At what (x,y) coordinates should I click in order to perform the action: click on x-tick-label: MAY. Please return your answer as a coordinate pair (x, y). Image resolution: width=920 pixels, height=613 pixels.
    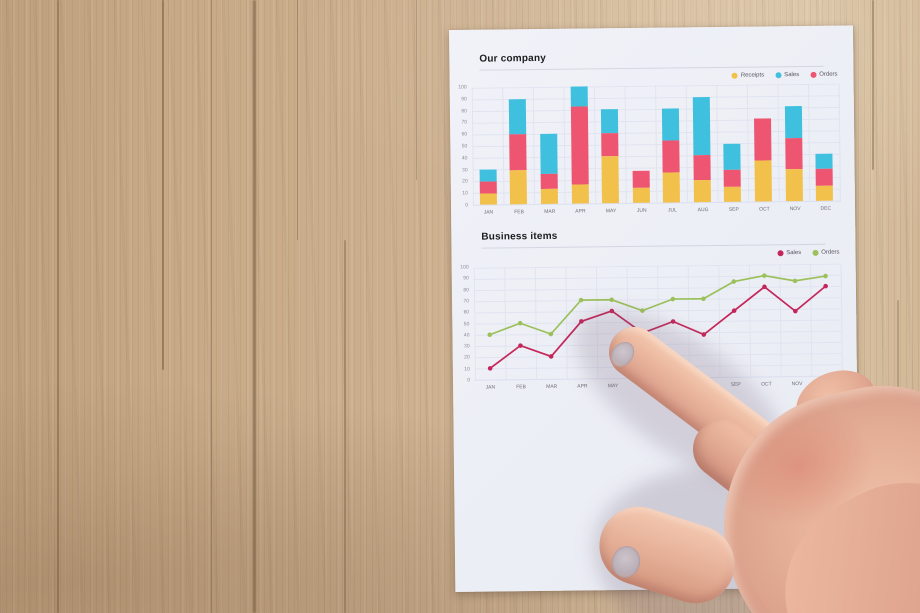
    Looking at the image, I should click on (611, 211).